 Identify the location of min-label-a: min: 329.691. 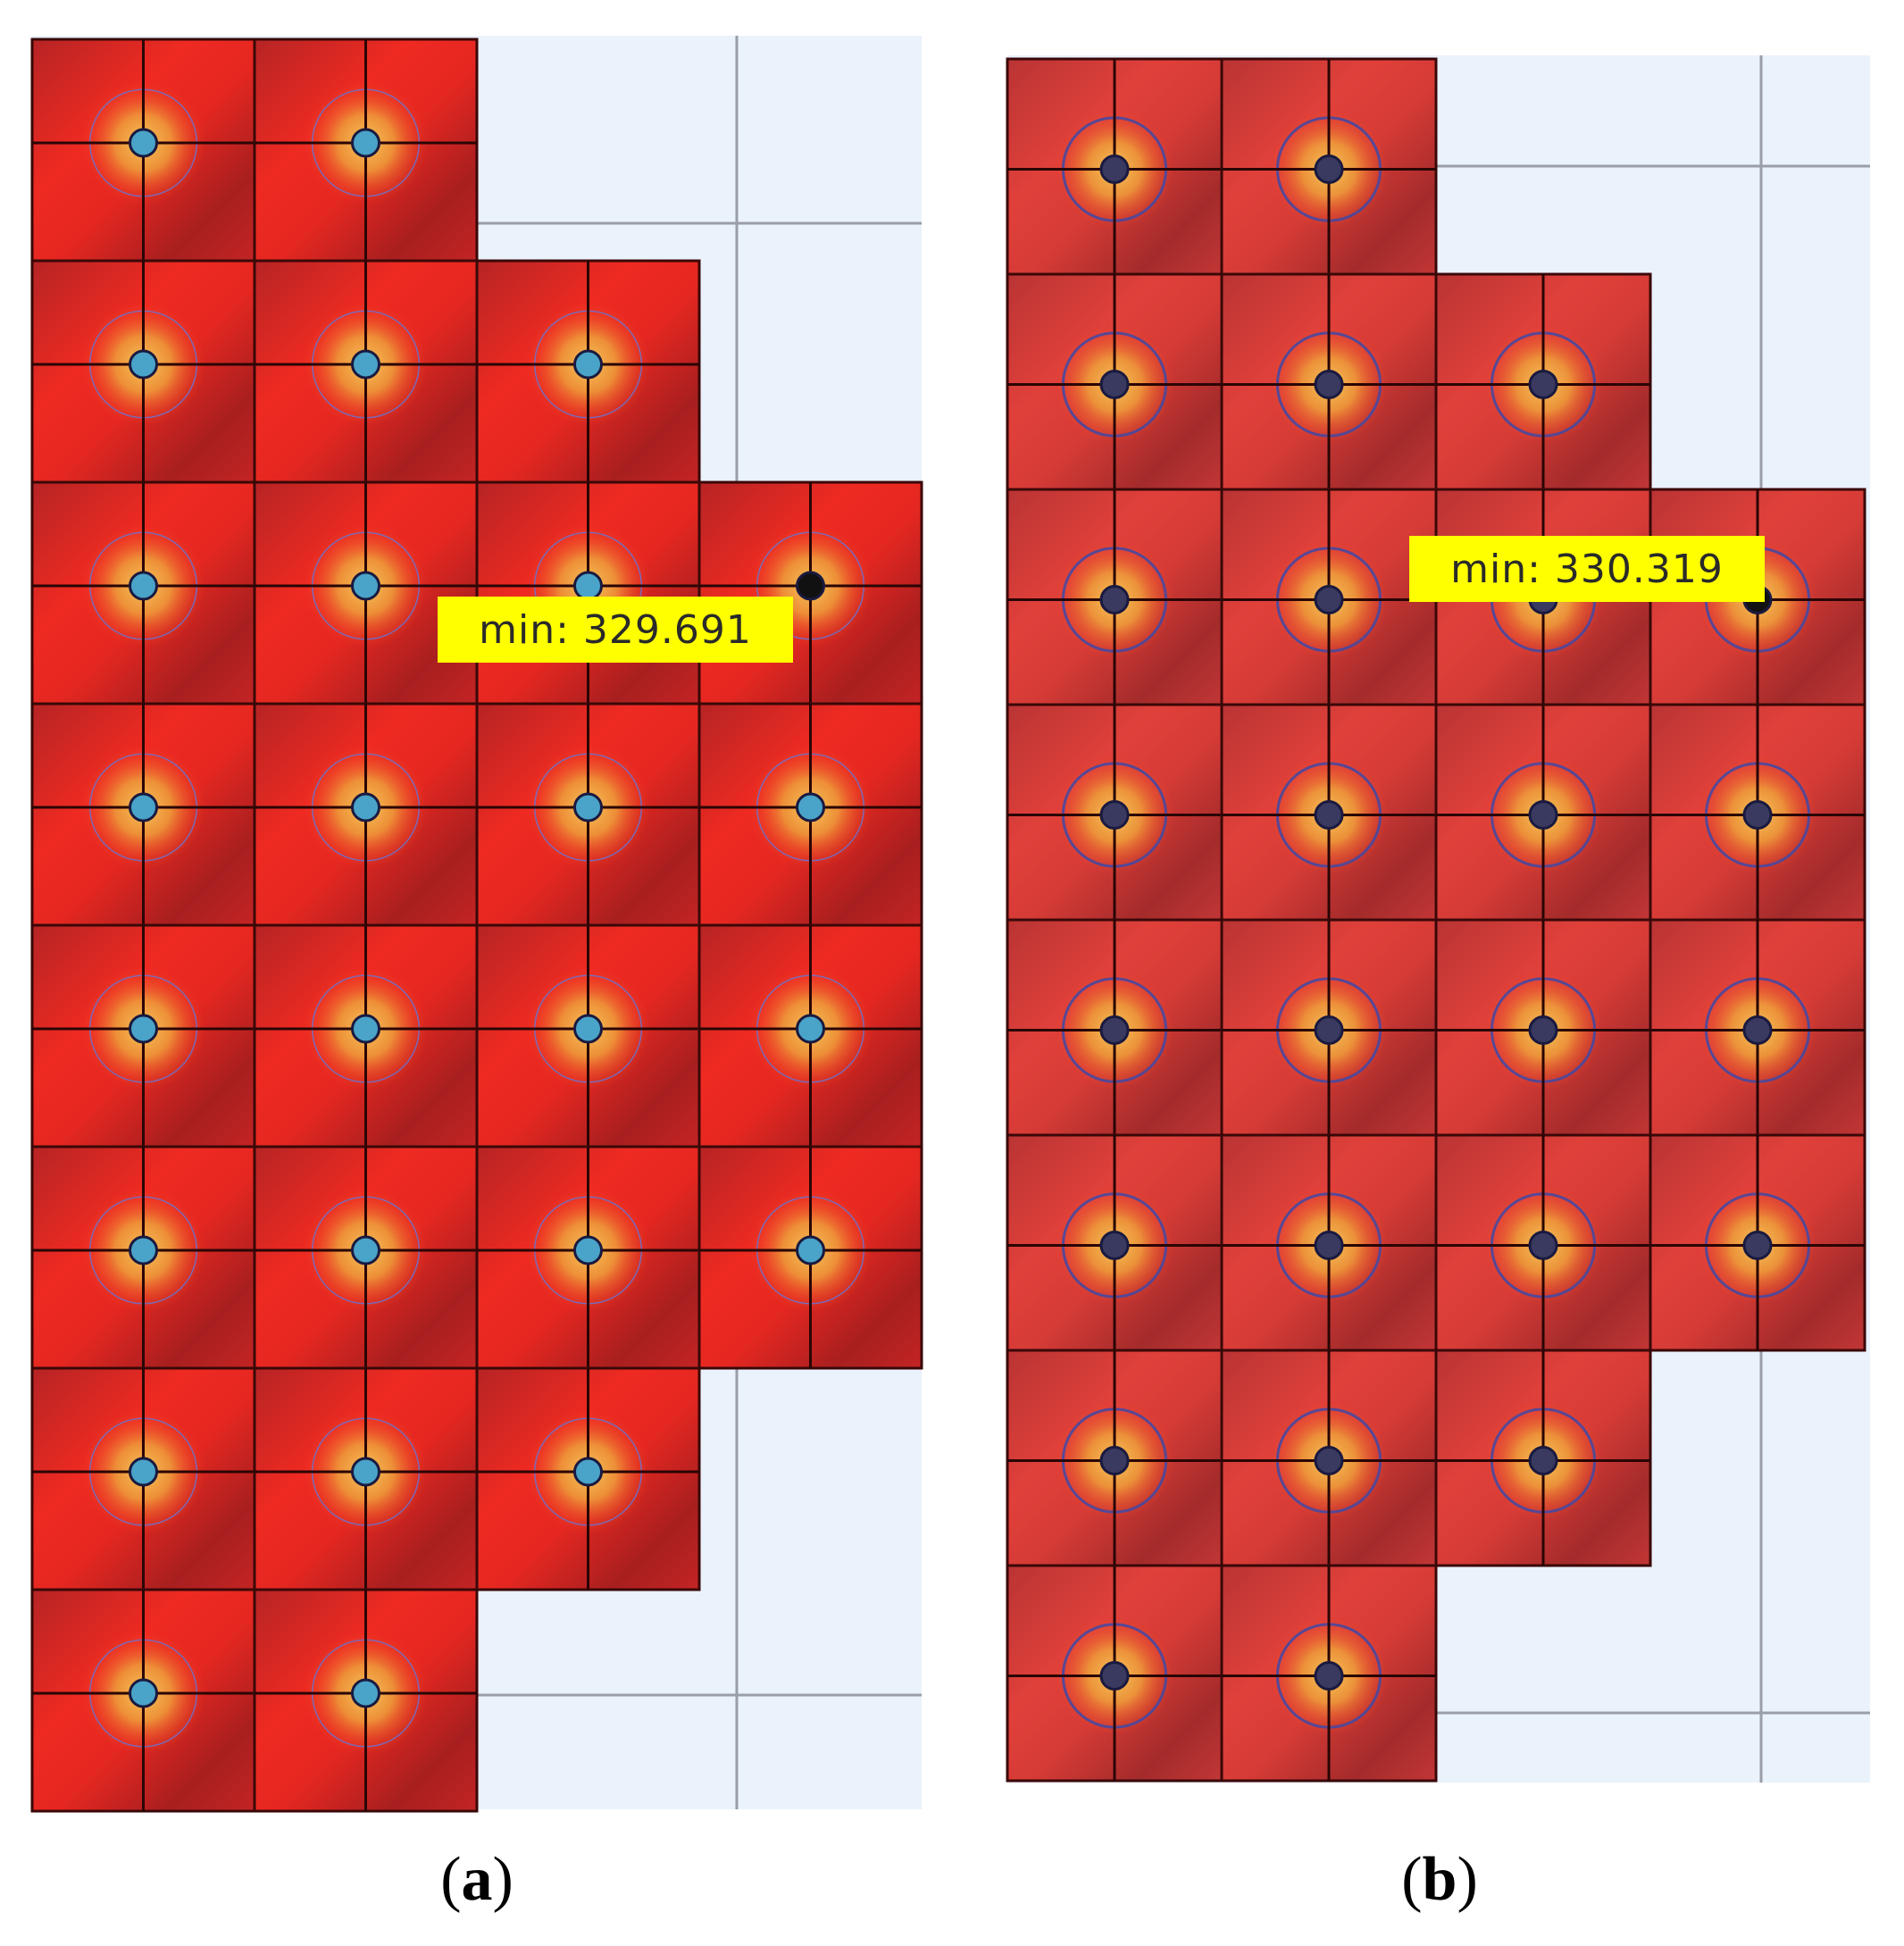
(615, 630).